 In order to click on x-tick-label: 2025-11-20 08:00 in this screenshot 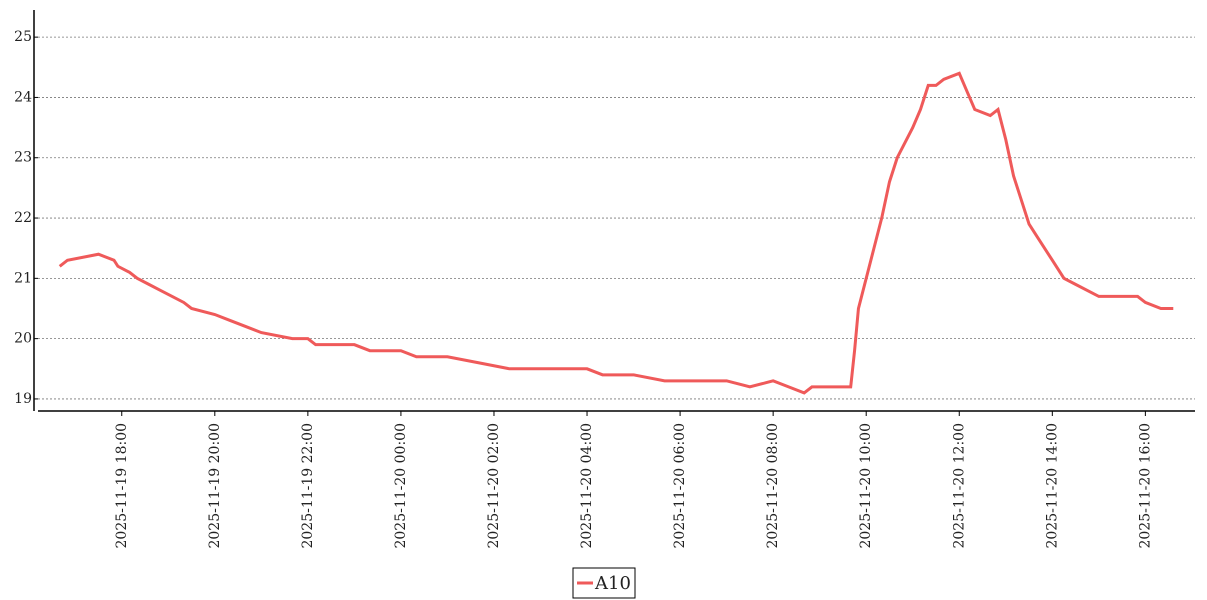, I will do `click(773, 486)`.